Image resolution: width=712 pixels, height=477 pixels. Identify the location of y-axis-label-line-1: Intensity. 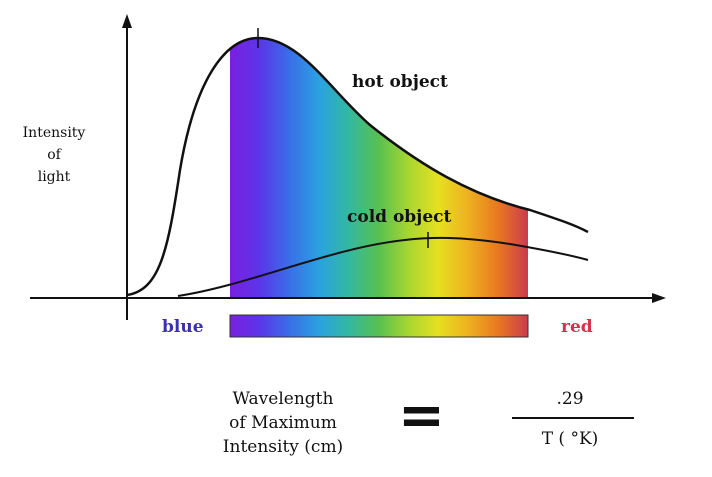
(54, 133).